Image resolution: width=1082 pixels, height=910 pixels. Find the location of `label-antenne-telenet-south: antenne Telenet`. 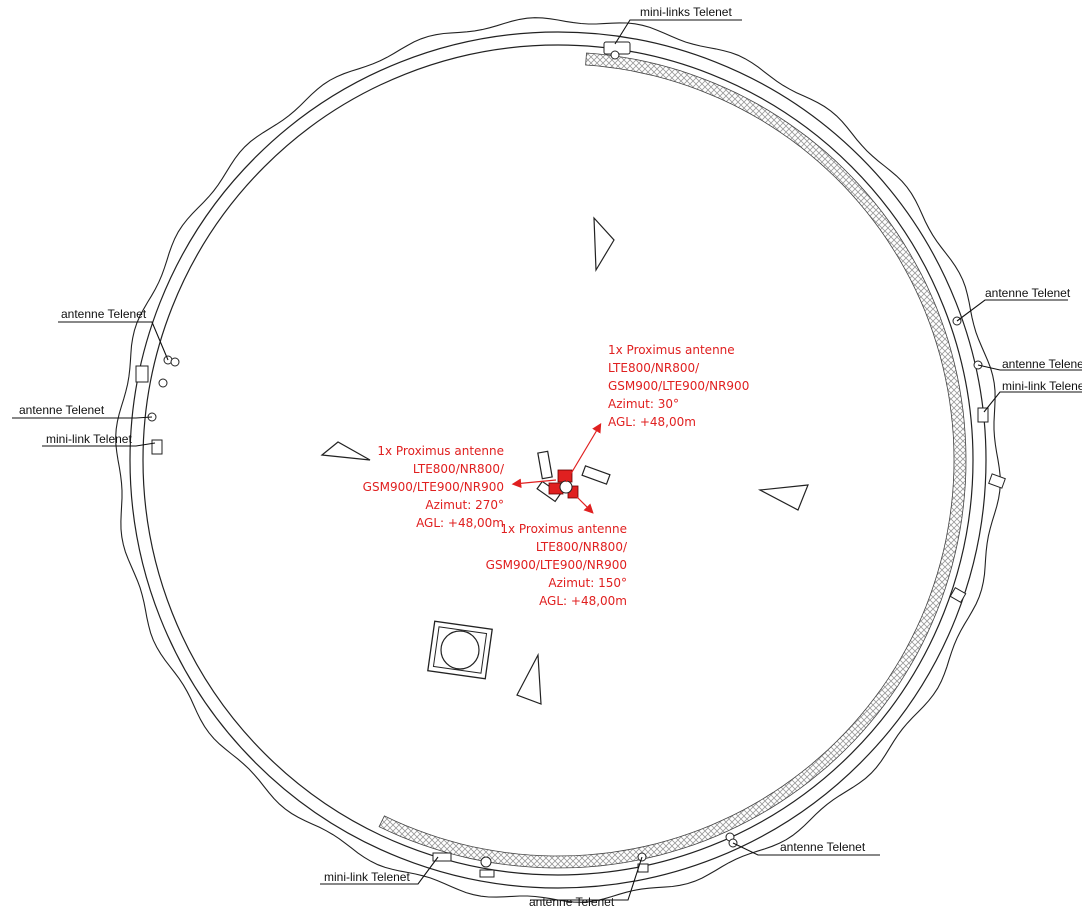

label-antenne-telenet-south: antenne Telenet is located at coordinates (572, 902).